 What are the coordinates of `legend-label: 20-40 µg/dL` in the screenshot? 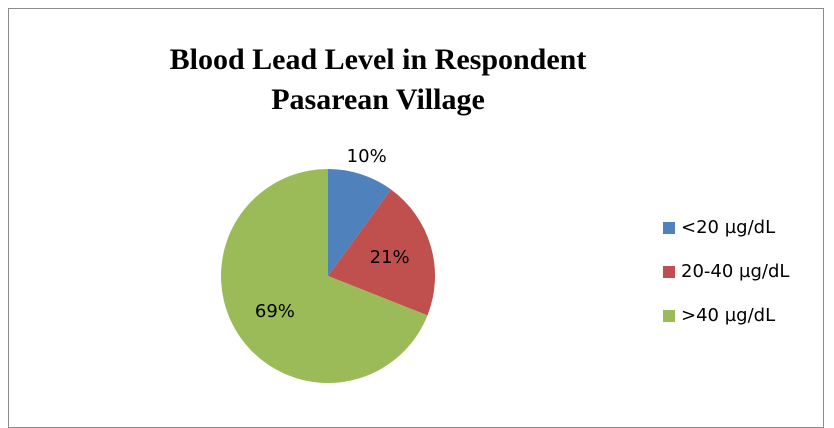 It's located at (735, 271).